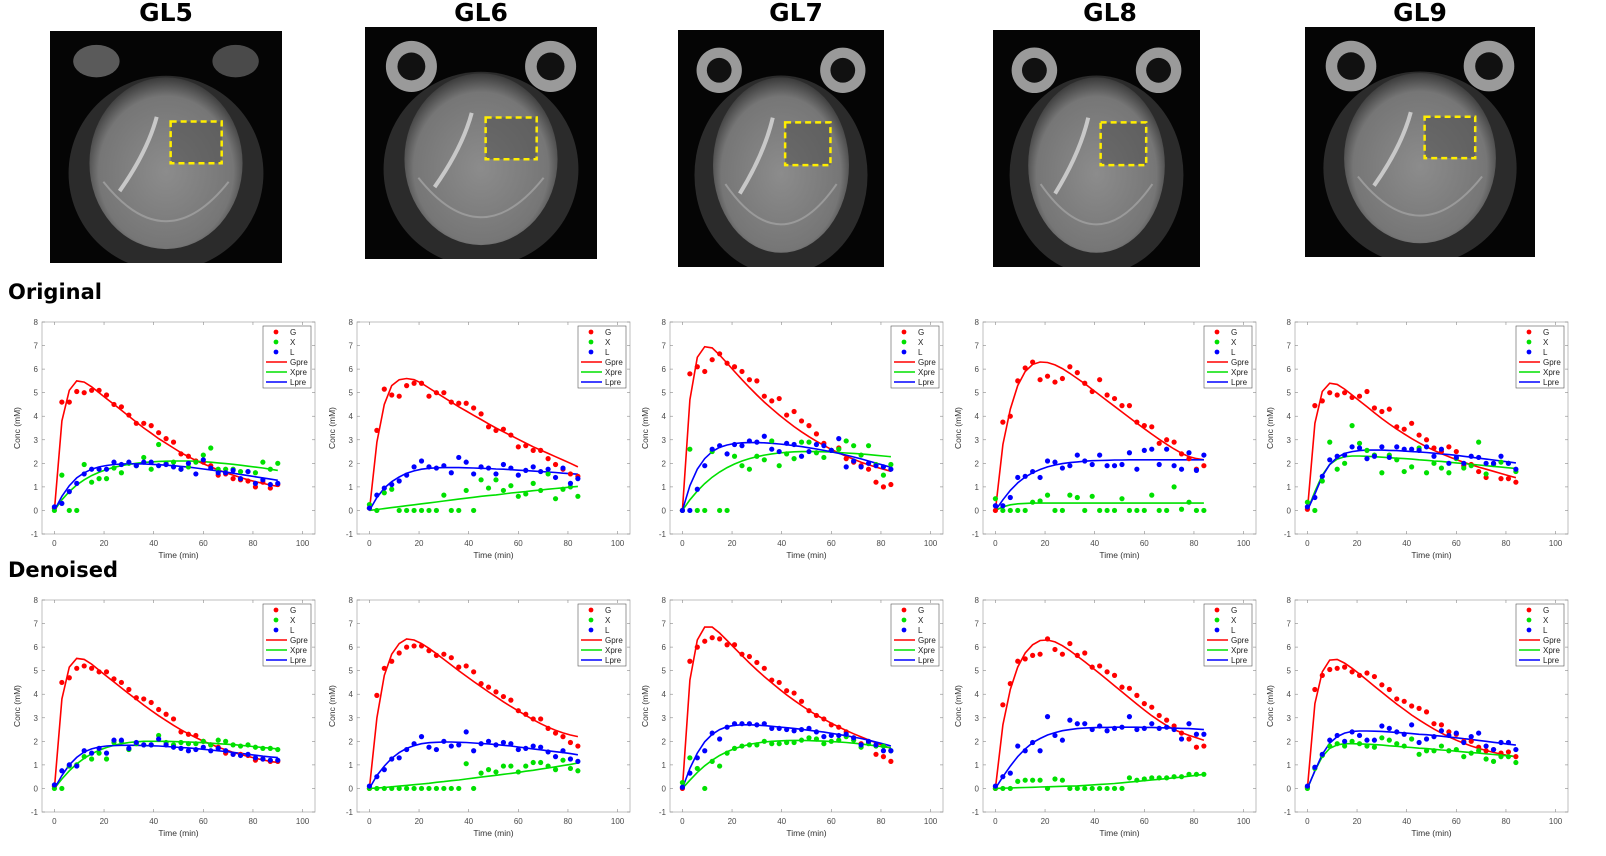 The height and width of the screenshot is (856, 1606). Describe the element at coordinates (1411, 765) in the screenshot. I see `series-line-xpre` at that location.